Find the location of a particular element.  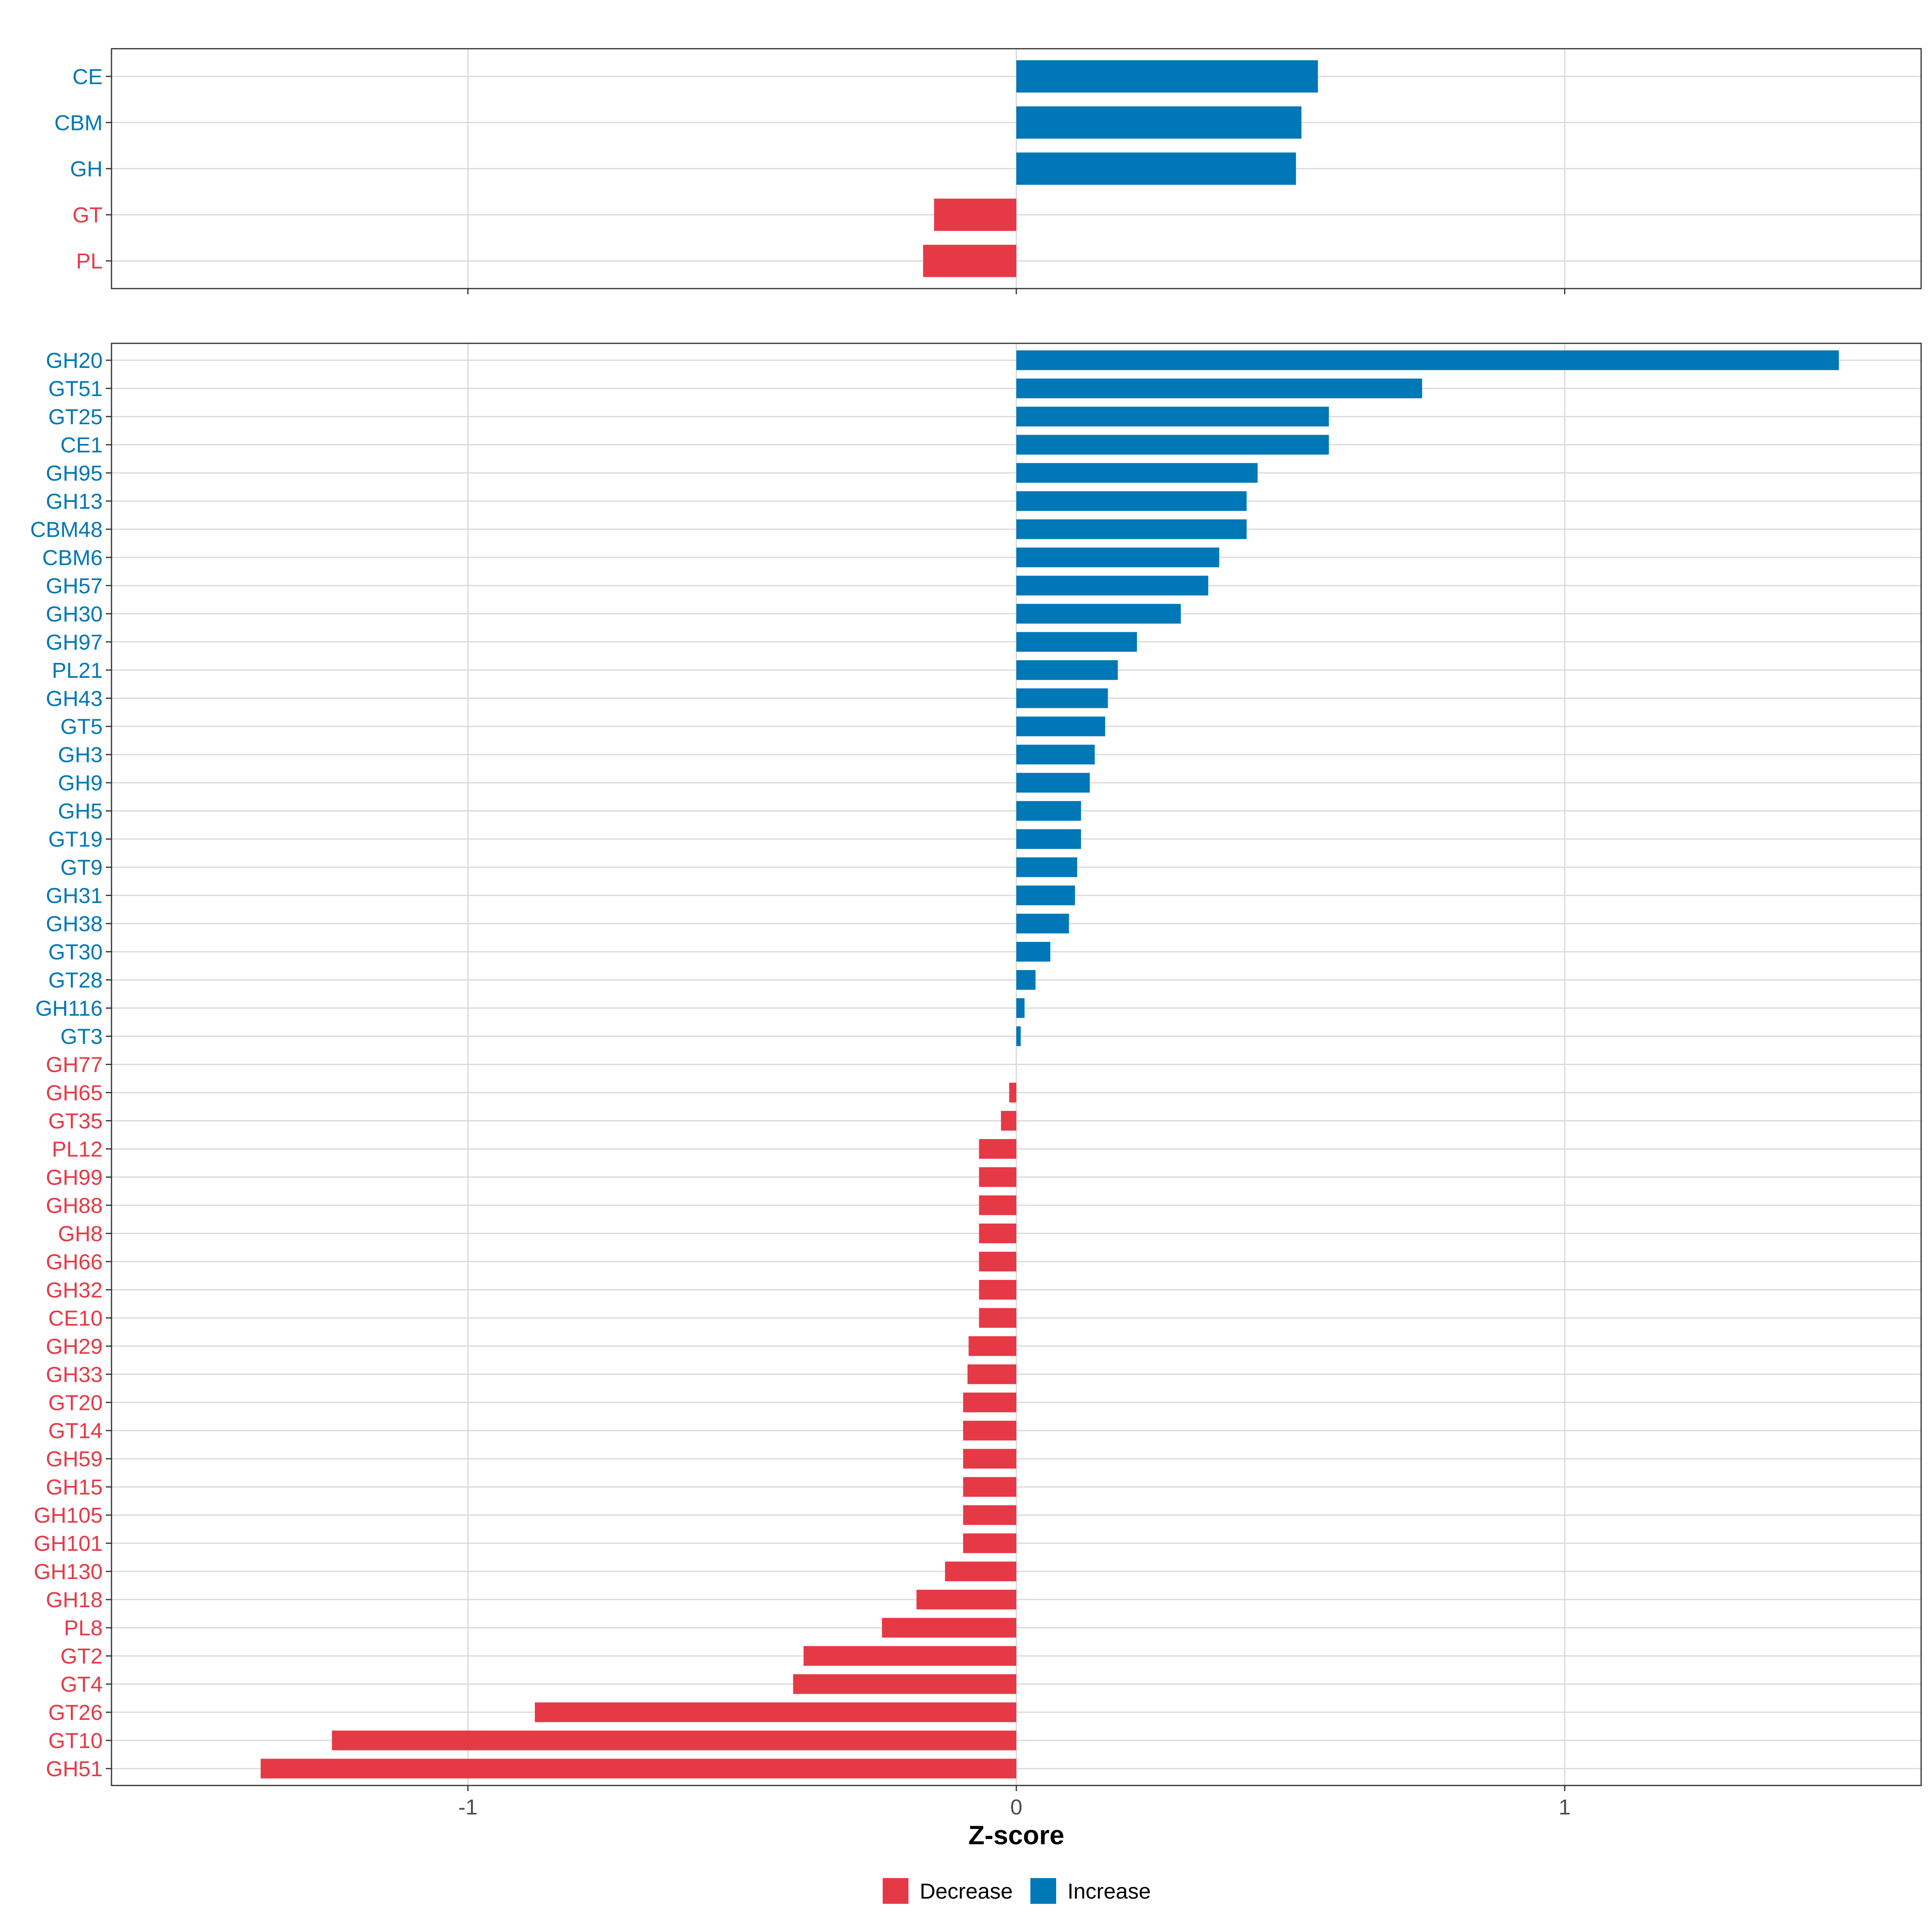

y-tick-label: GT19 is located at coordinates (75, 840).